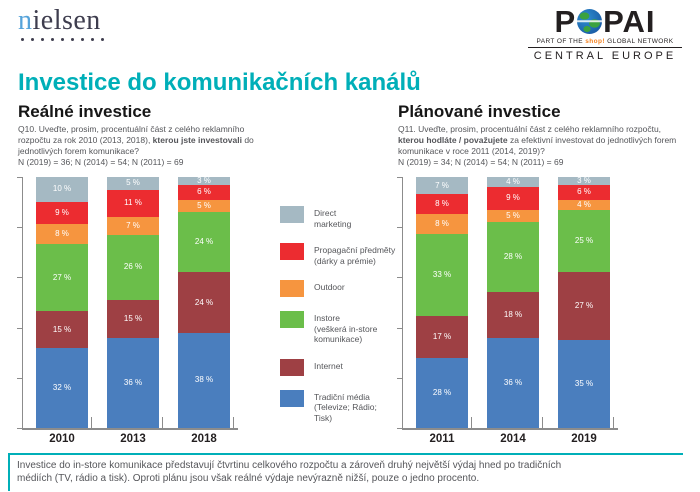  What do you see at coordinates (25, 20) in the screenshot?
I see `nielsen-first-letter: n` at bounding box center [25, 20].